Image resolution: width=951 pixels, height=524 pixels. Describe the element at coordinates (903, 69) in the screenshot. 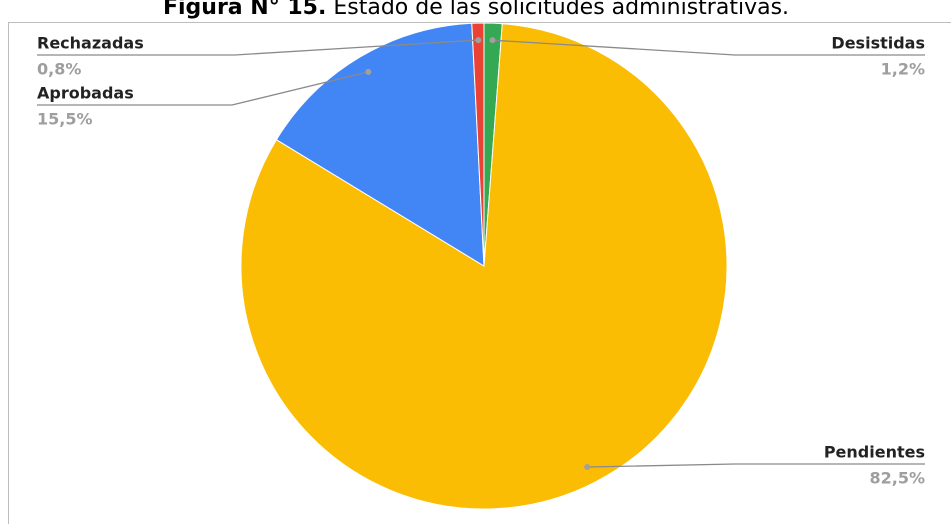

I see `data-label: 1,2%` at that location.